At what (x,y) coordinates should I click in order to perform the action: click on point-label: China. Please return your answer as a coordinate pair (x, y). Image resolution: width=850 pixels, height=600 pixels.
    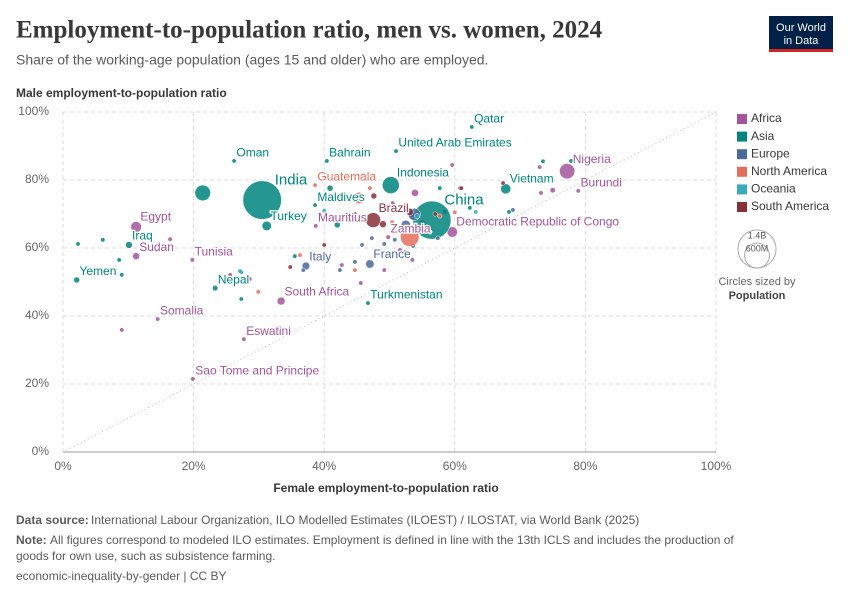
    Looking at the image, I should click on (464, 200).